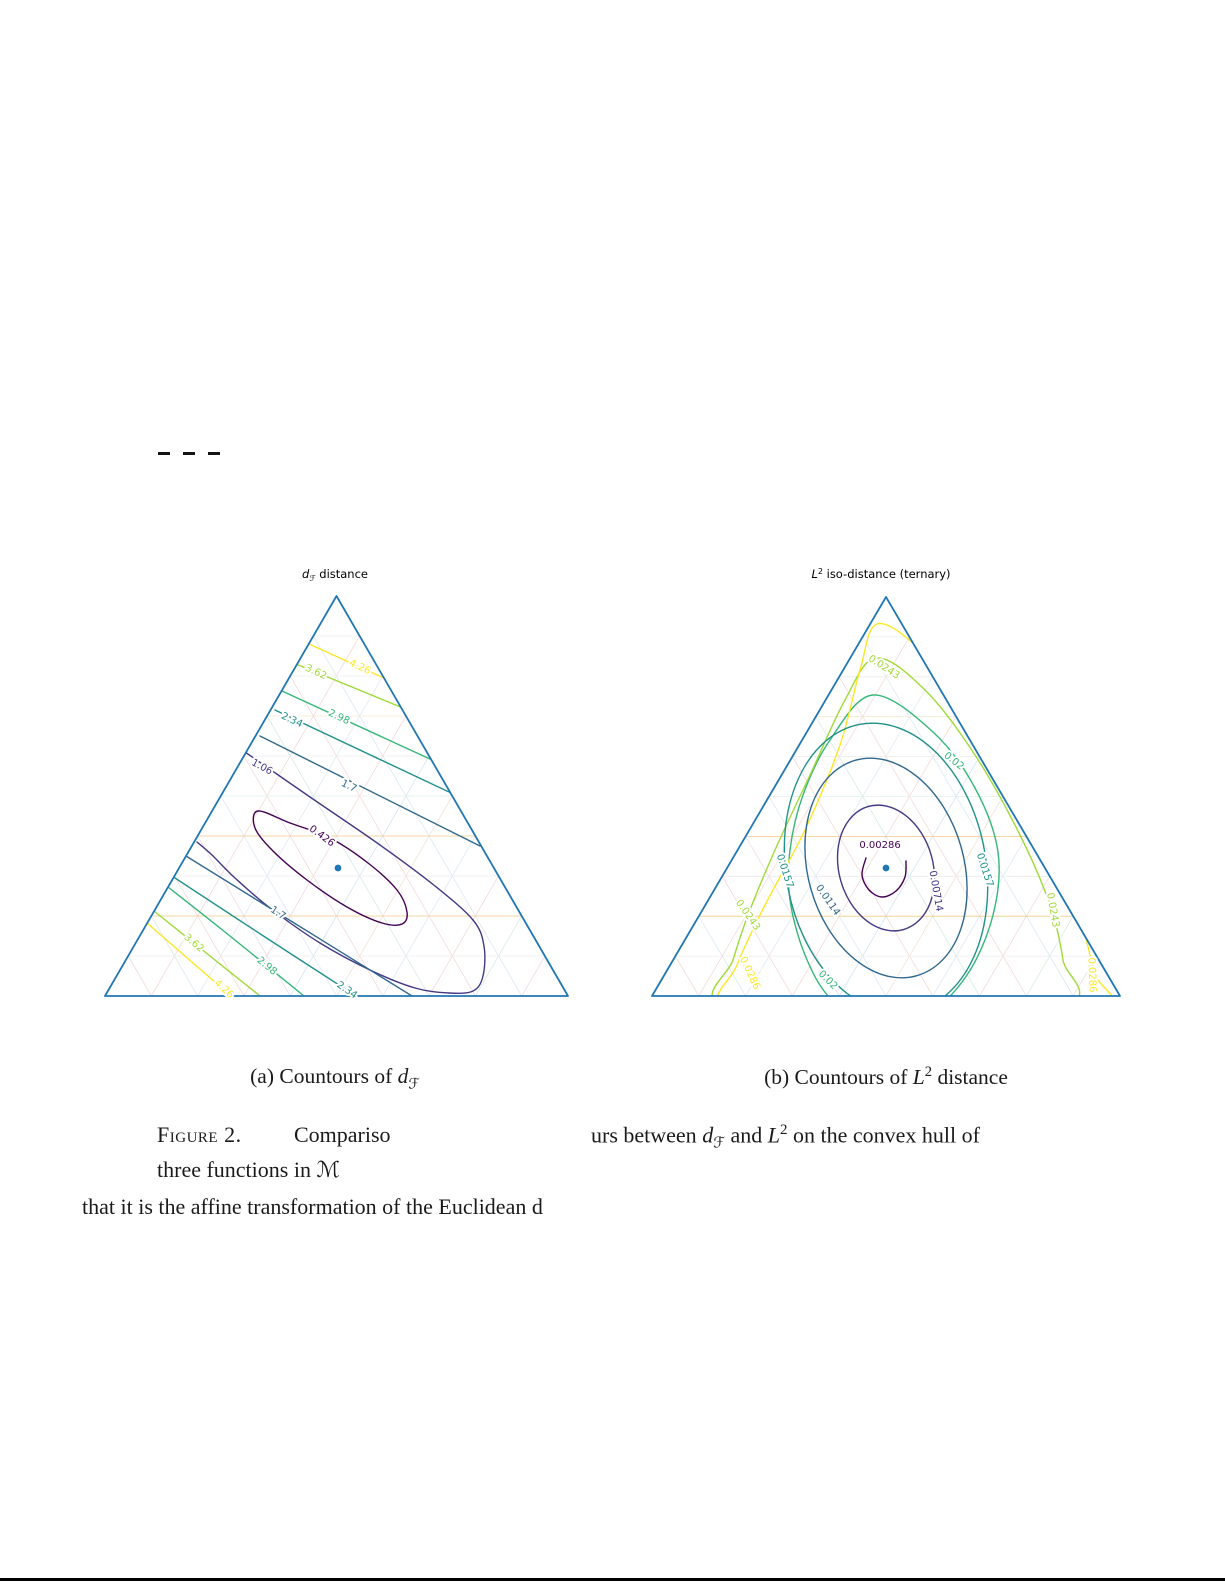 The width and height of the screenshot is (1225, 1585). Describe the element at coordinates (647, 1135) in the screenshot. I see `fragment-right-pre: urs between` at that location.